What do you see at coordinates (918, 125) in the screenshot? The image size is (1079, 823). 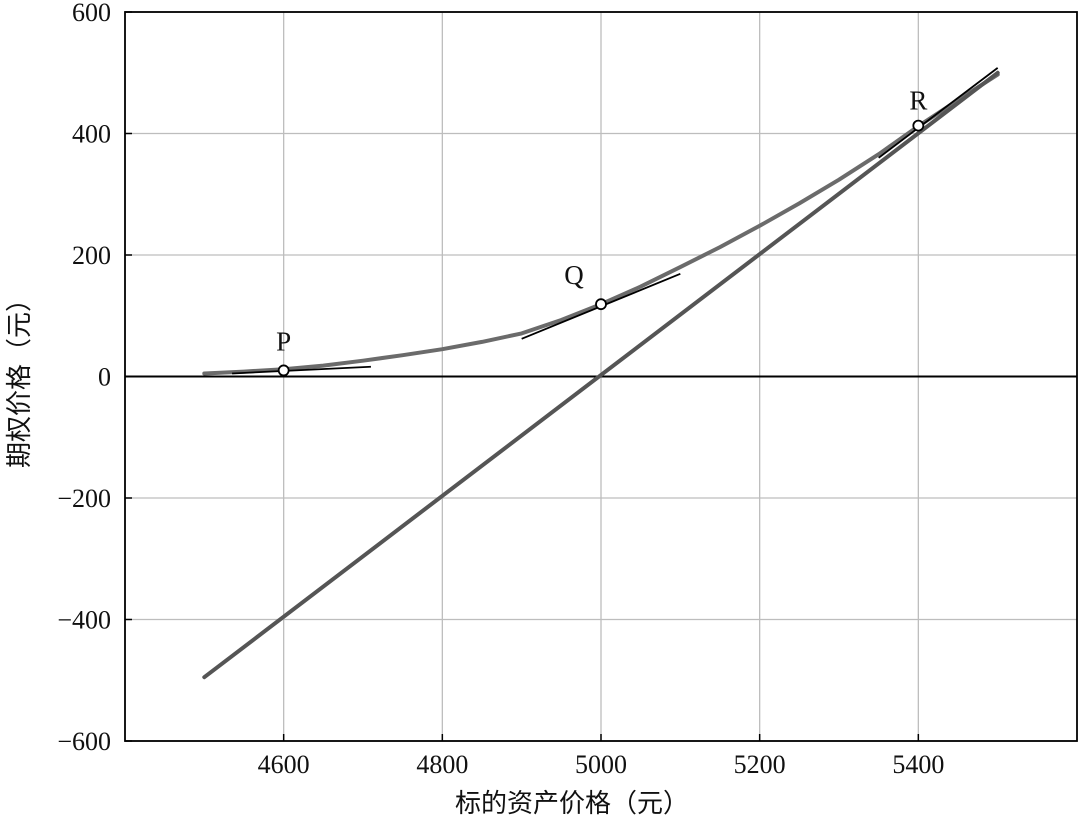 I see `point-r-marker` at bounding box center [918, 125].